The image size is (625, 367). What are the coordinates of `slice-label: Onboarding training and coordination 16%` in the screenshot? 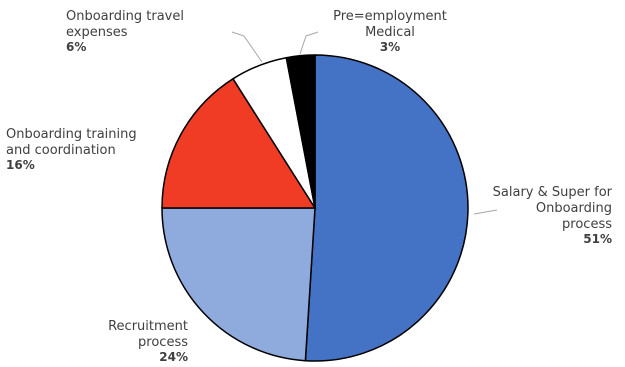 It's located at (71, 149).